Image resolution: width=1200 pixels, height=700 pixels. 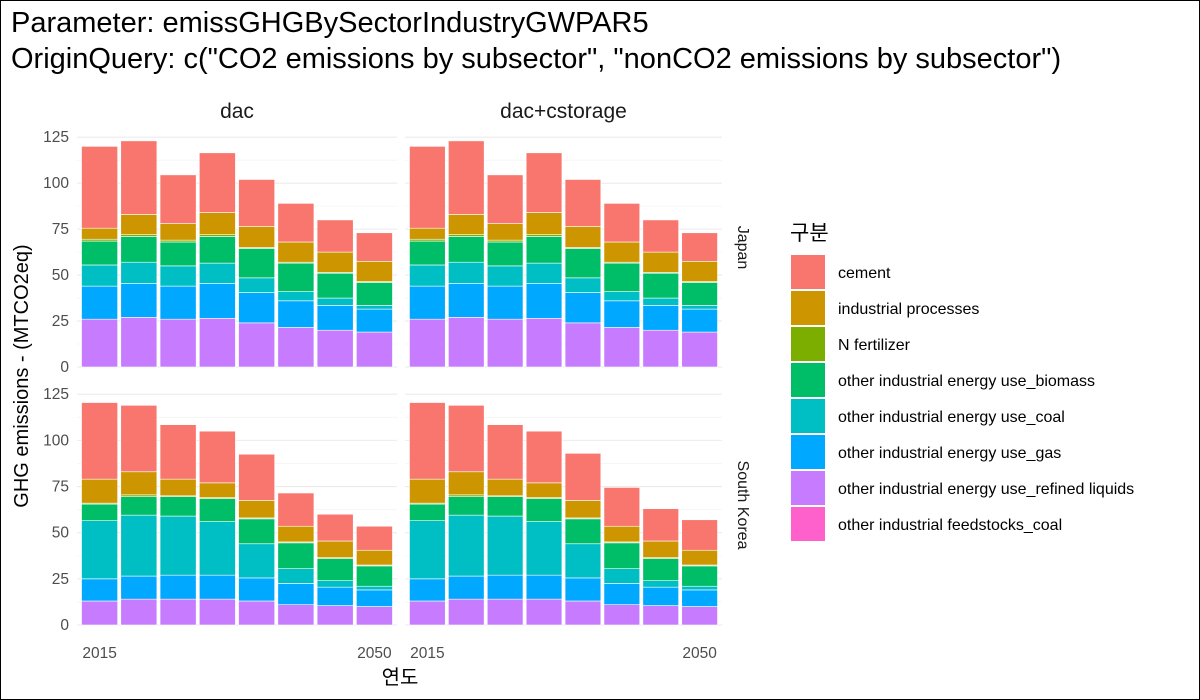 What do you see at coordinates (374, 653) in the screenshot?
I see `x-tick-label: 2050` at bounding box center [374, 653].